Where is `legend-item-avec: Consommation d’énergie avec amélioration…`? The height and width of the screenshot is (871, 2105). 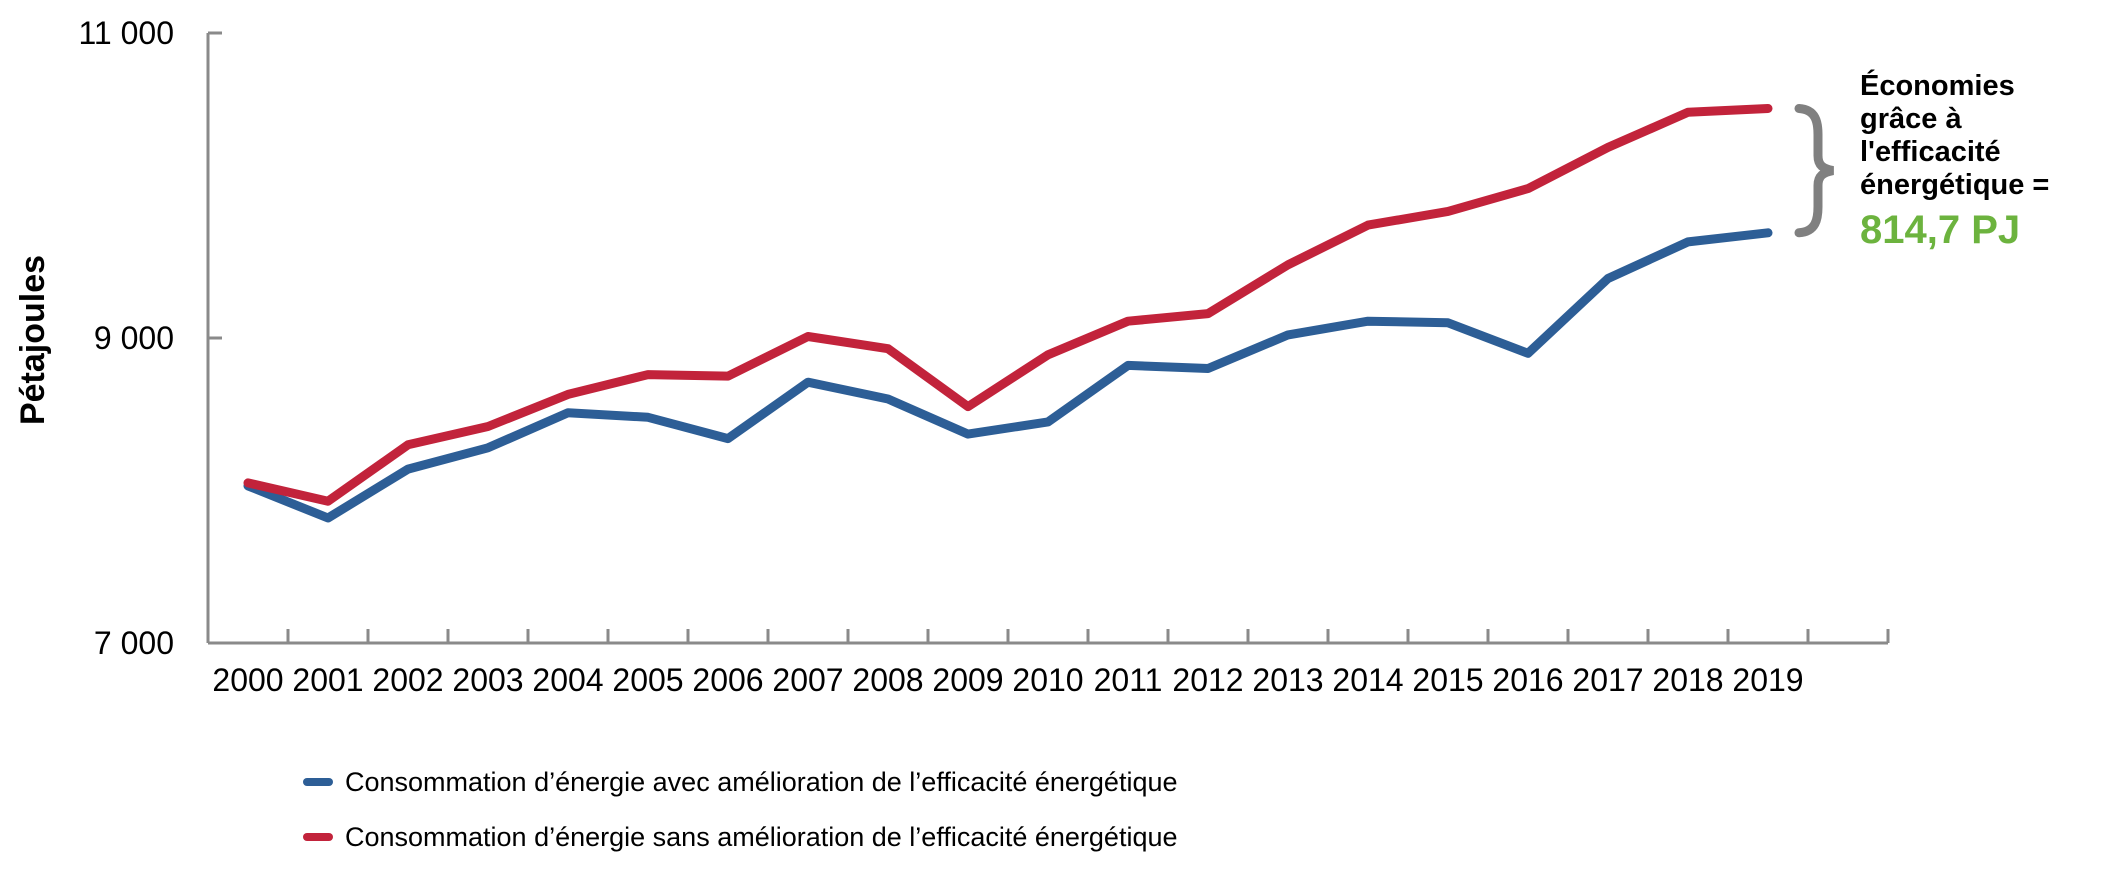
legend-item-avec: Consommation d’énergie avec amélioration… is located at coordinates (740, 782).